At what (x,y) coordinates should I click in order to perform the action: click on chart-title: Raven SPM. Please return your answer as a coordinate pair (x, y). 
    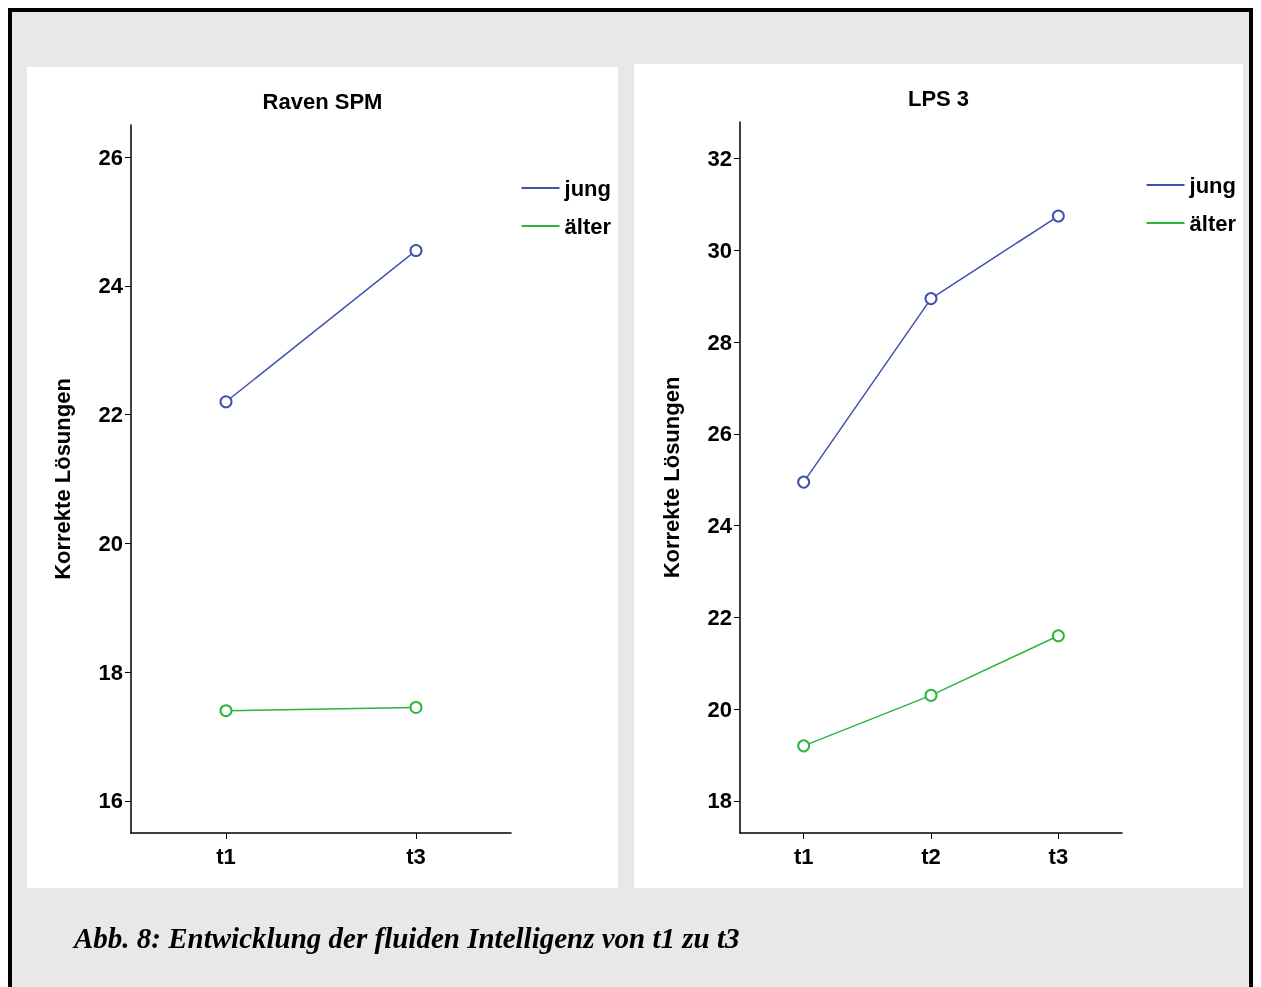
    Looking at the image, I should click on (322, 101).